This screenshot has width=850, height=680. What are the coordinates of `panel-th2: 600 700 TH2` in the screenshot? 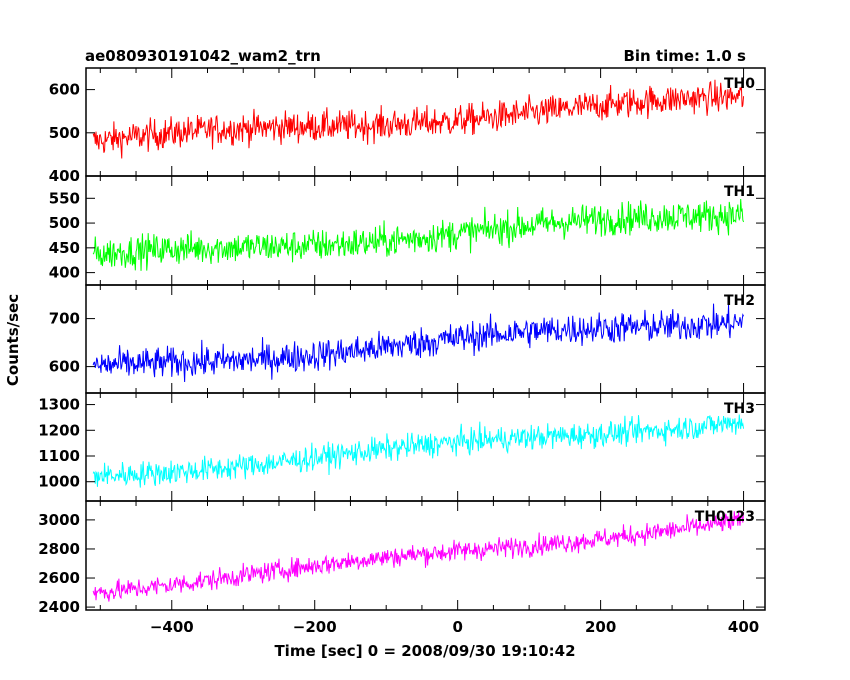 It's located at (407, 339).